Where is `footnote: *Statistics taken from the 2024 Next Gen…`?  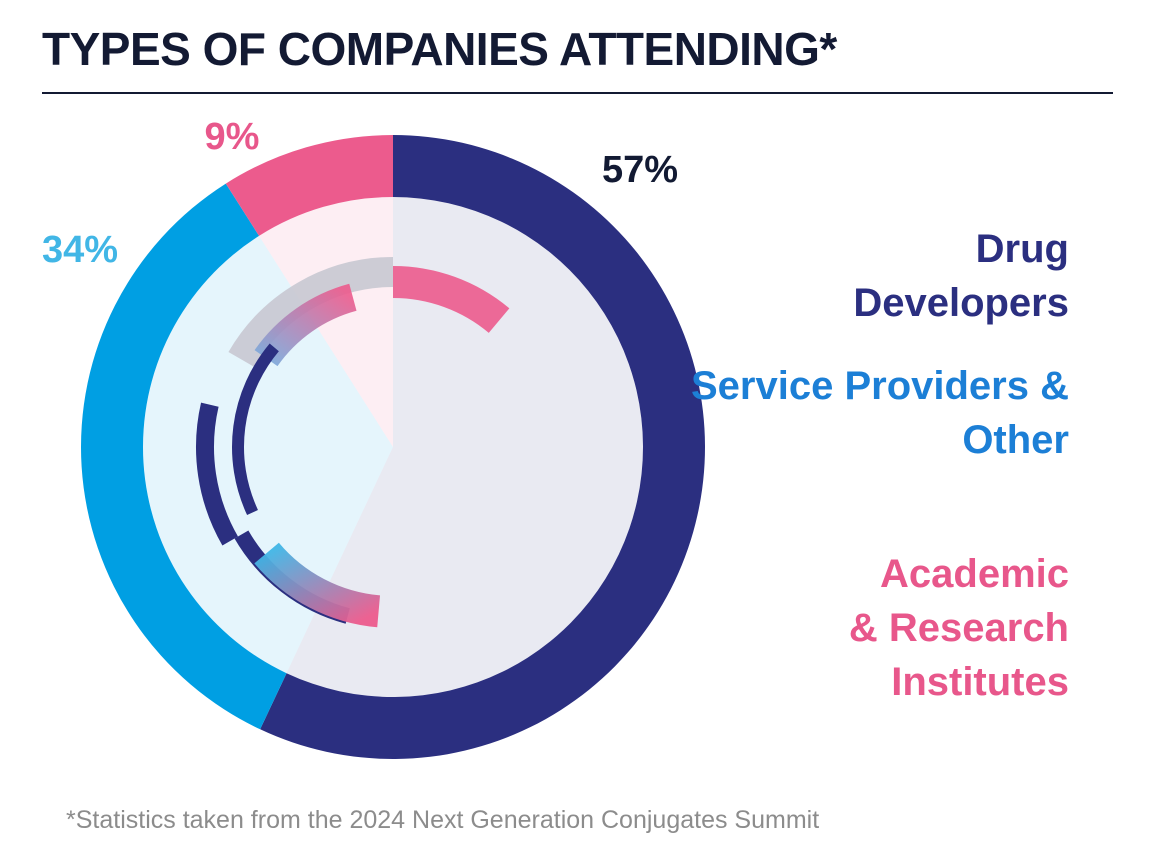 footnote: *Statistics taken from the 2024 Next Gen… is located at coordinates (443, 820).